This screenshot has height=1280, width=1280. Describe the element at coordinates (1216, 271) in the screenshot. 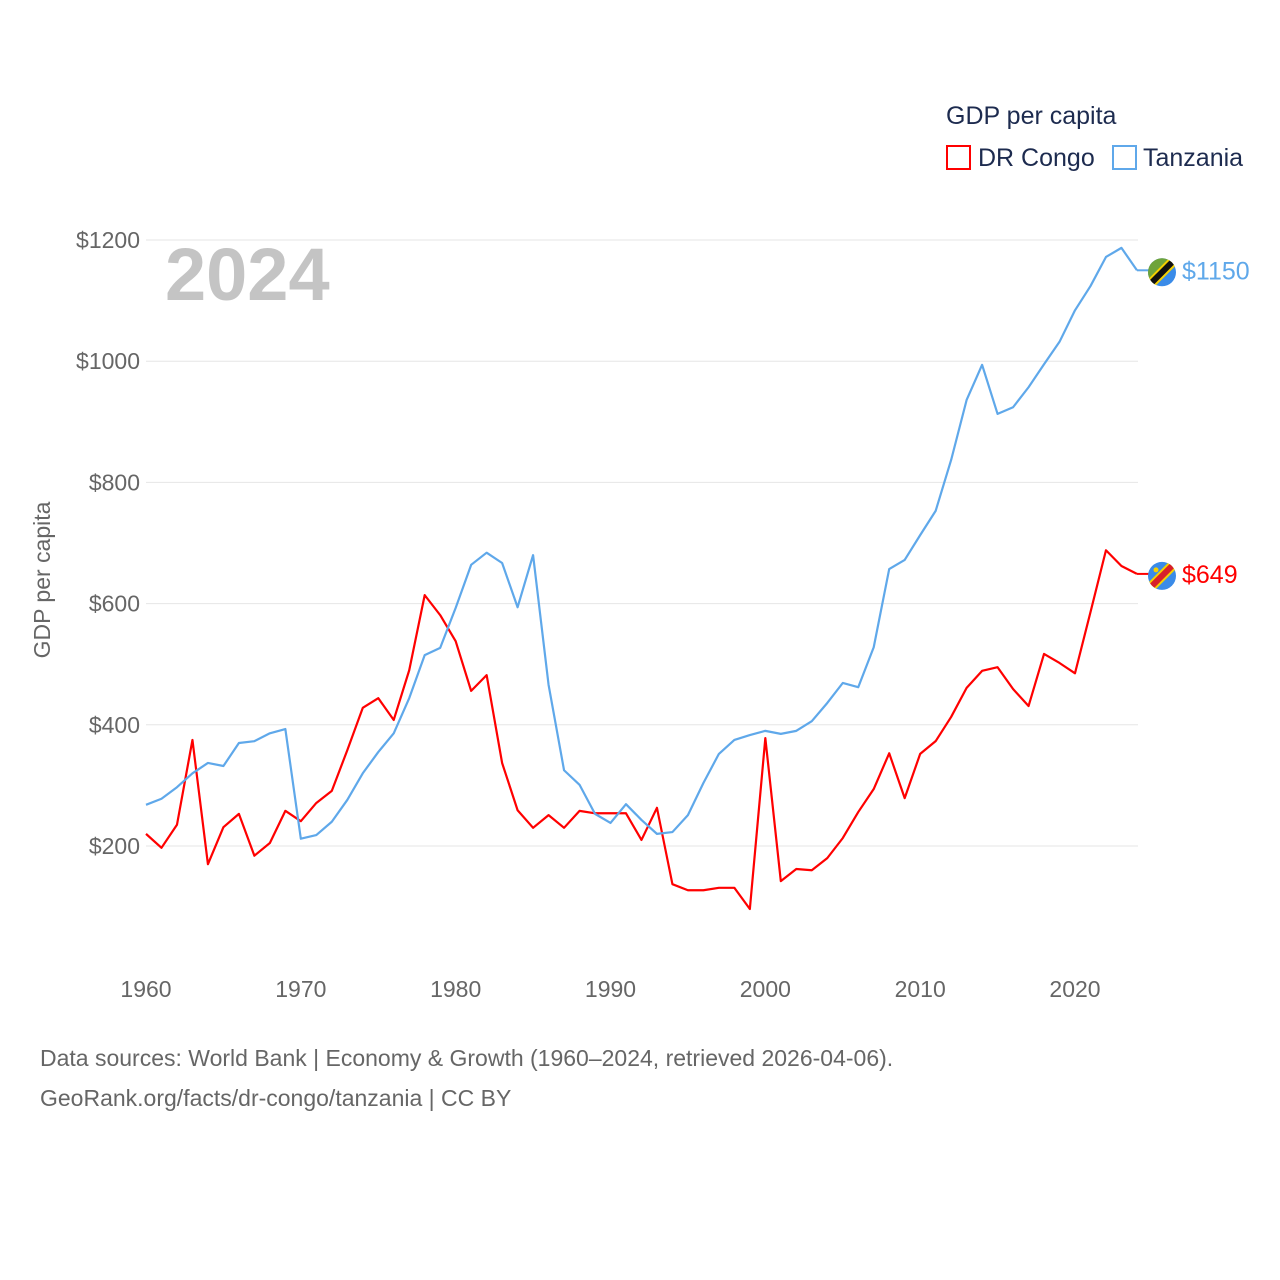

I see `end-value-label-tanzania: $1150` at that location.